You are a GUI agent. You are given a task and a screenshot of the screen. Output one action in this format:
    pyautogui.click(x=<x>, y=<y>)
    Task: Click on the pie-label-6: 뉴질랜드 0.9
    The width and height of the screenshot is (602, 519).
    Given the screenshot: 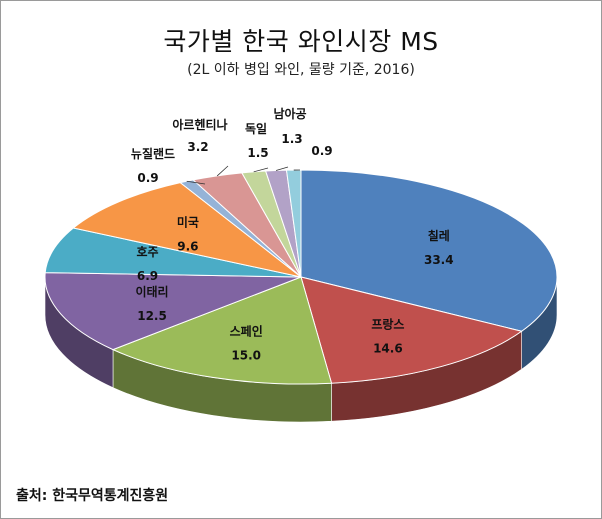 What is the action you would take?
    pyautogui.click(x=168, y=165)
    